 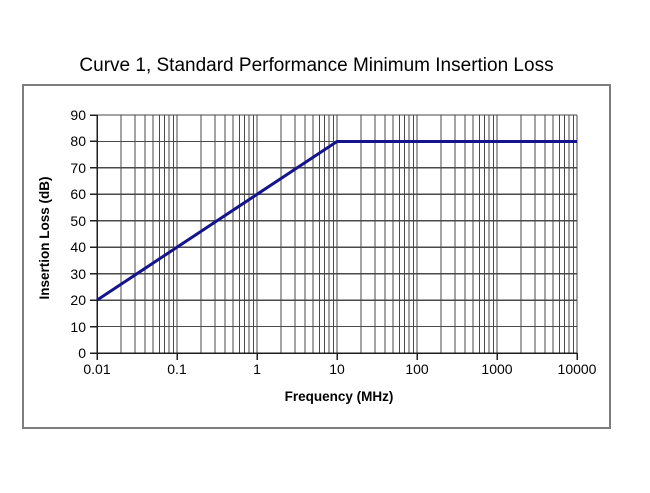 What do you see at coordinates (78, 326) in the screenshot?
I see `y-tick-label: 10` at bounding box center [78, 326].